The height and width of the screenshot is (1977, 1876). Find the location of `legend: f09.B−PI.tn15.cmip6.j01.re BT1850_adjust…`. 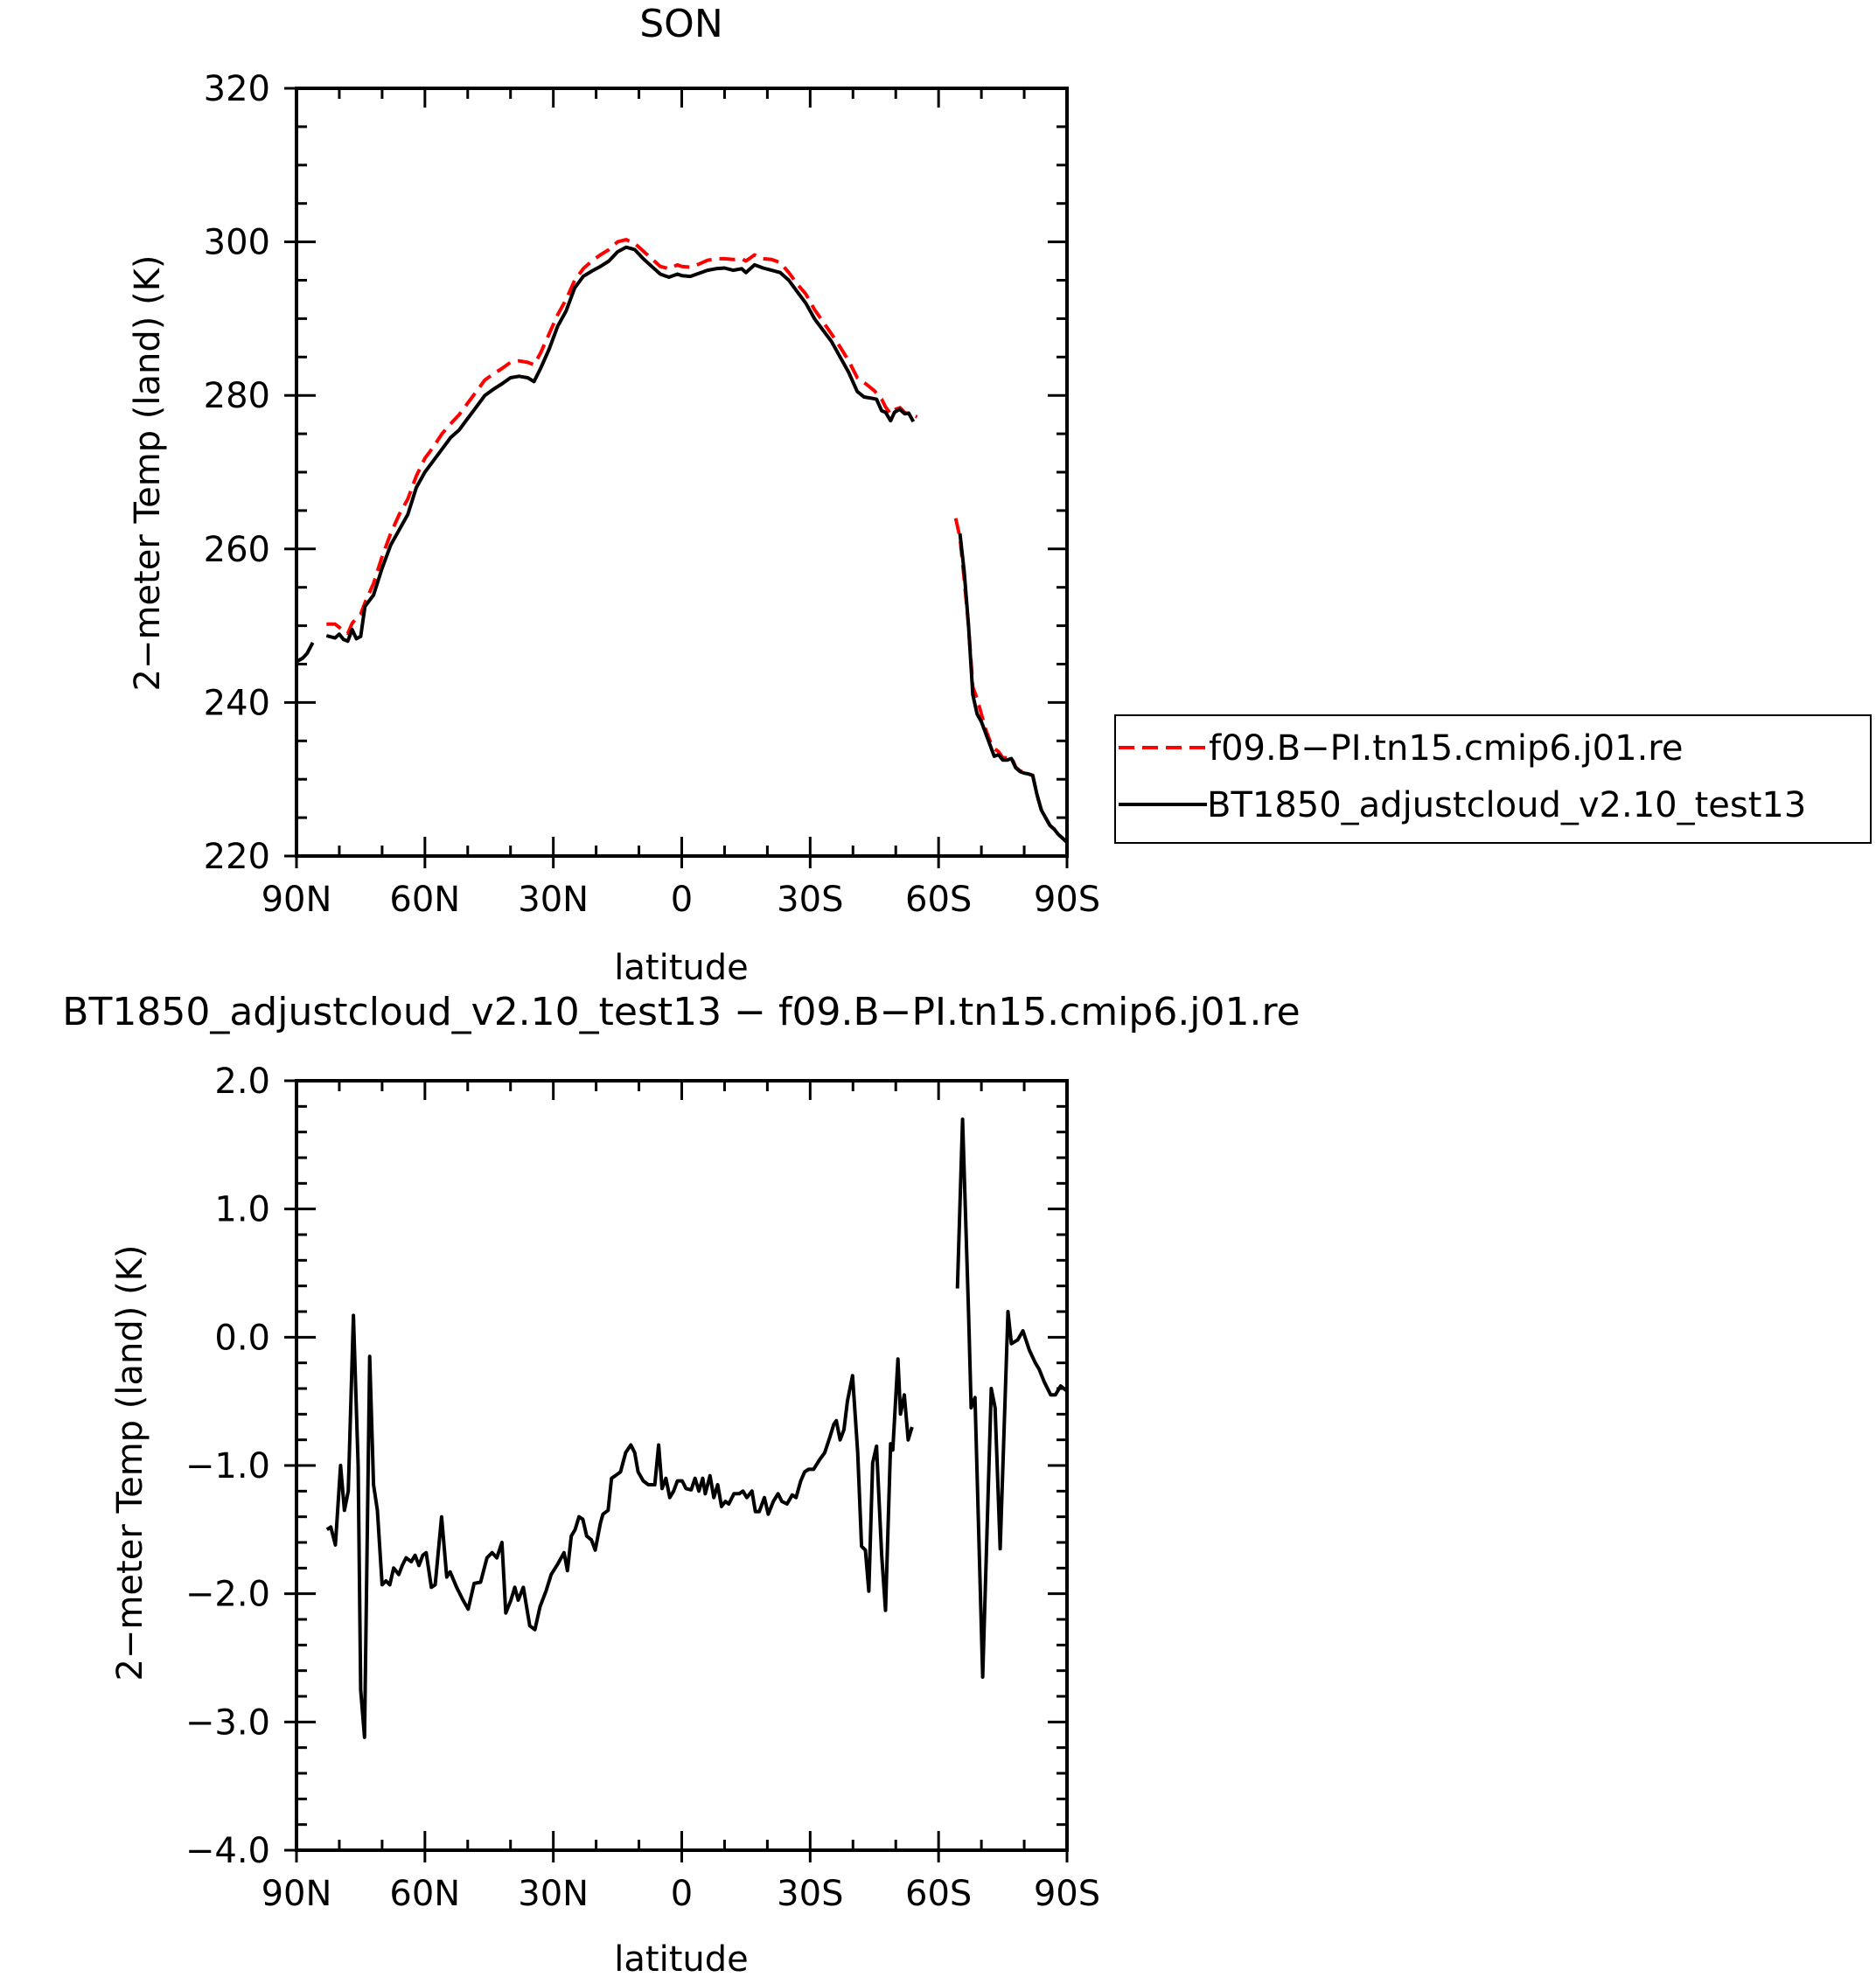

legend: f09.B−PI.tn15.cmip6.j01.re BT1850_adjust… is located at coordinates (1493, 779).